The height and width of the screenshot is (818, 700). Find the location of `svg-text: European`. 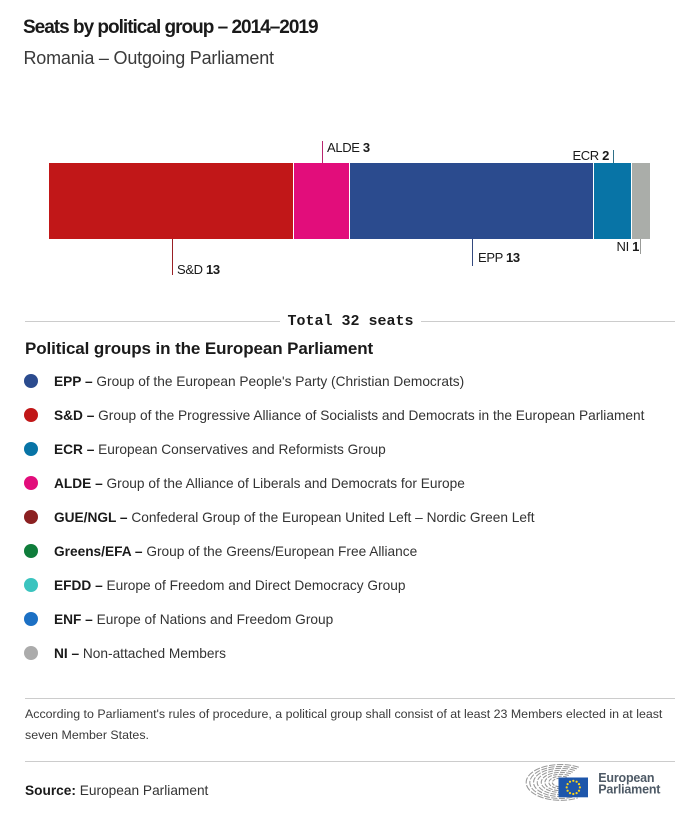

svg-text: European is located at coordinates (626, 778).